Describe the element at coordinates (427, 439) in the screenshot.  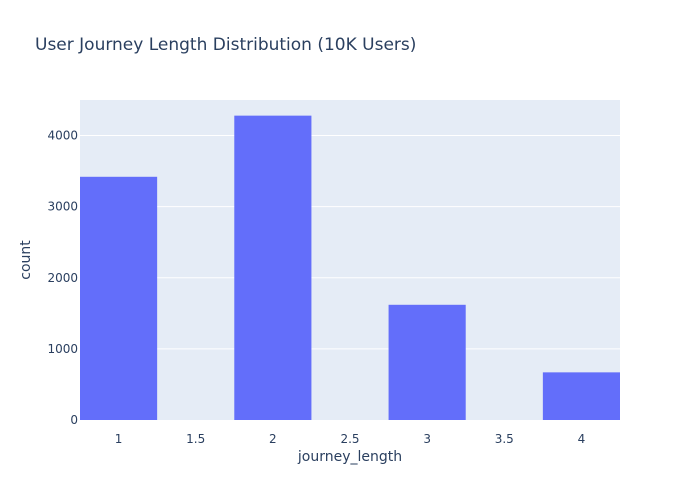
I see `x-tick-label-4: 3` at that location.